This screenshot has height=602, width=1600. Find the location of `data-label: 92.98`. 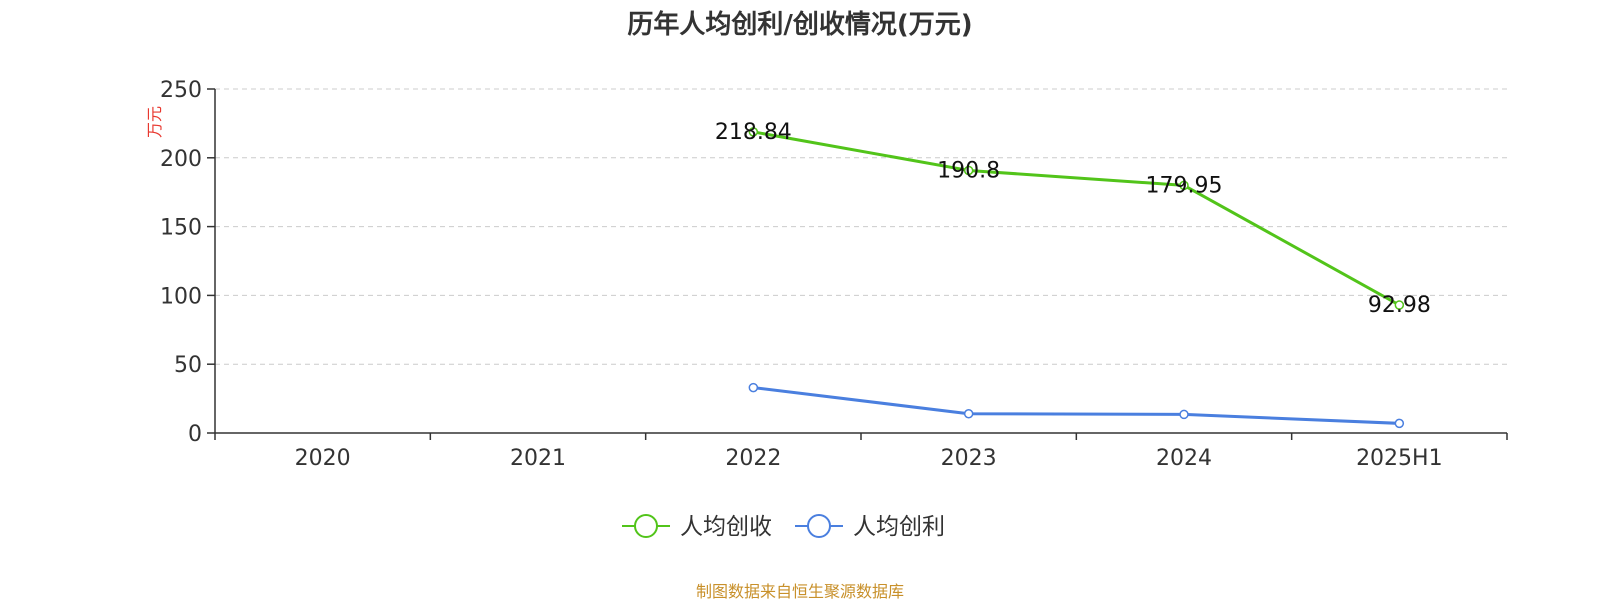

data-label: 92.98 is located at coordinates (1399, 305).